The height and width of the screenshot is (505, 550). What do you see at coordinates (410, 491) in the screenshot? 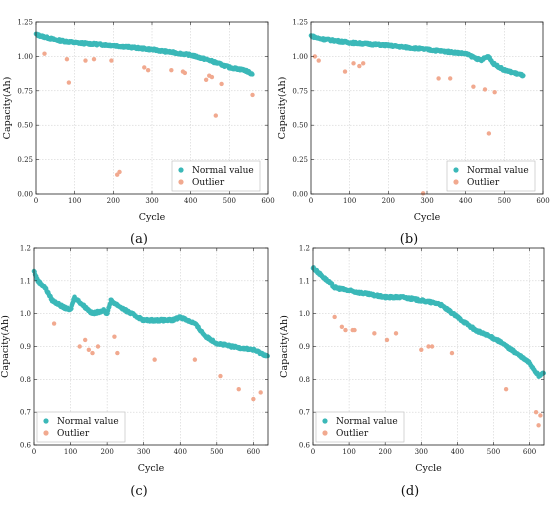
I see `panel-label: (d)` at bounding box center [410, 491].